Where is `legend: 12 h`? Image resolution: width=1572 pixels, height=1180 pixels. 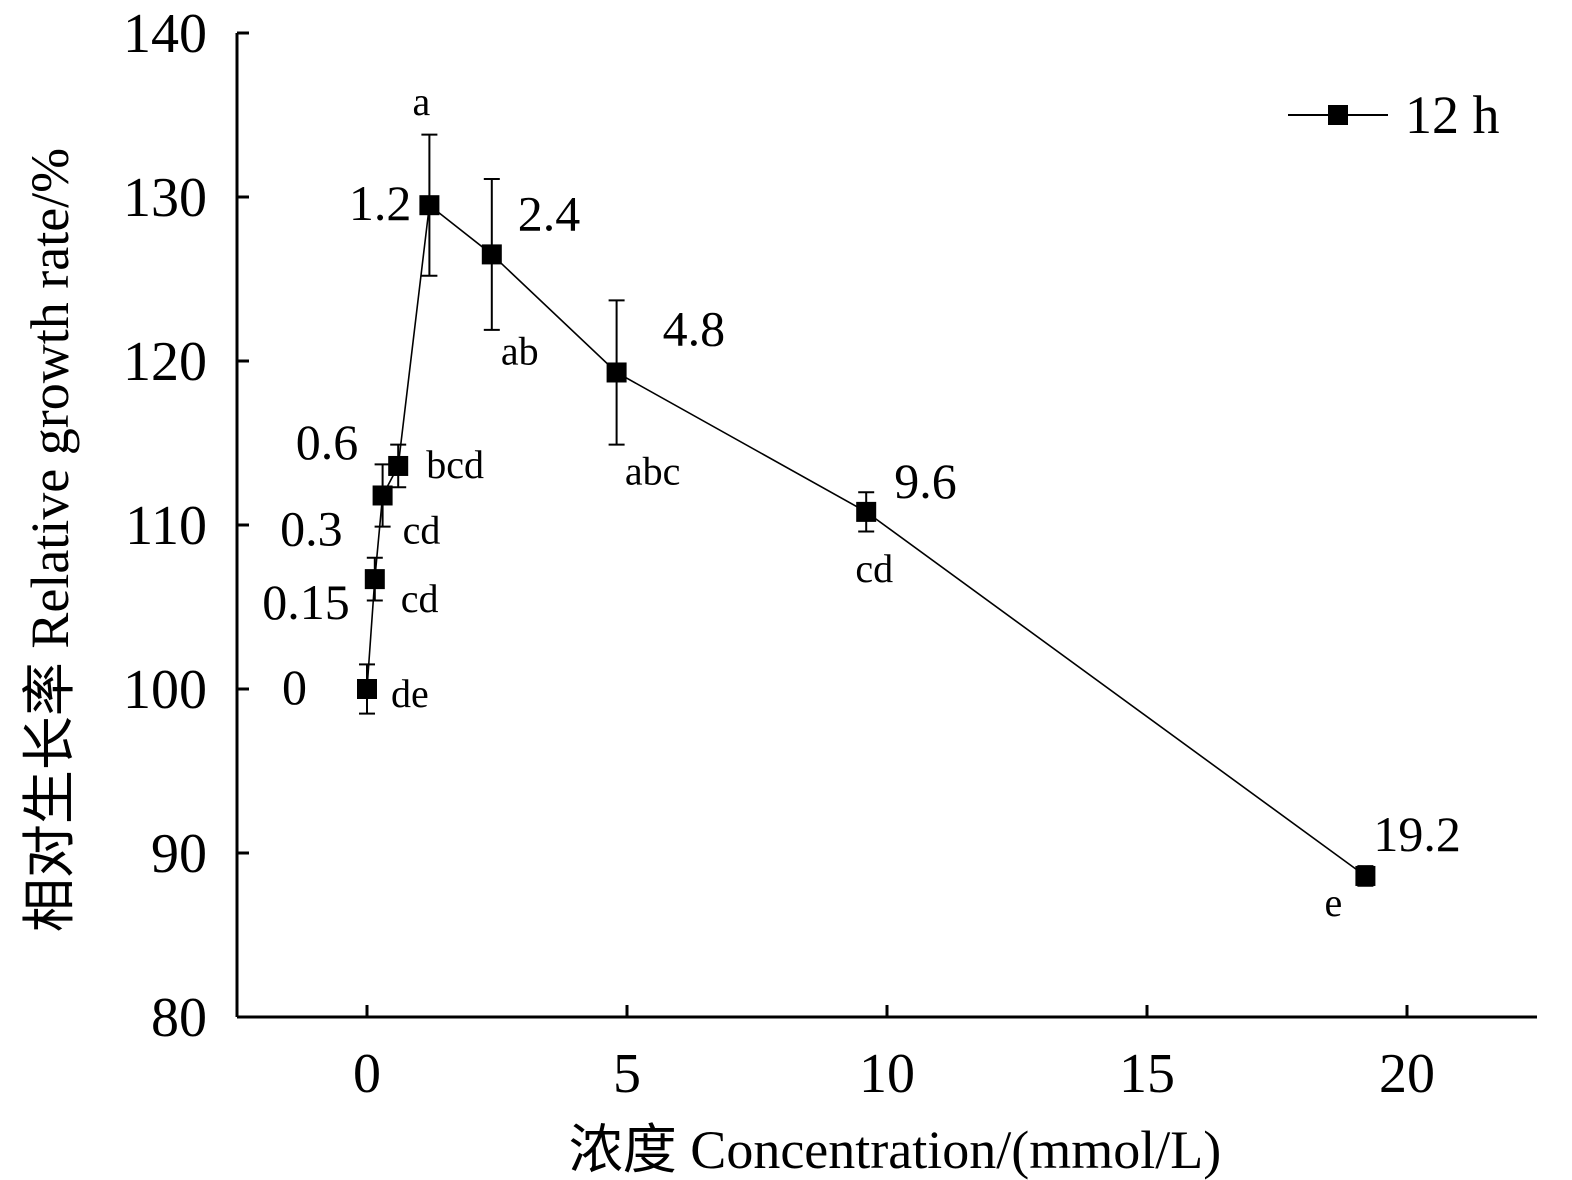
legend: 12 h is located at coordinates (1394, 115).